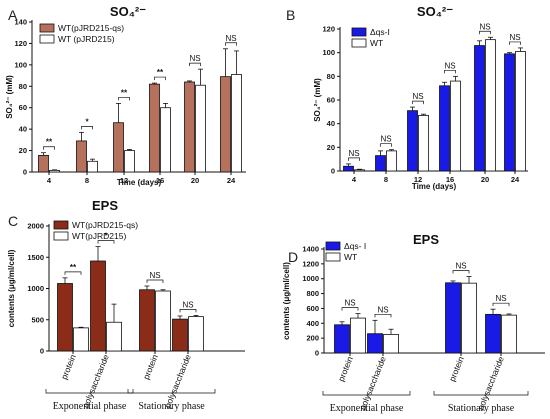 The image size is (550, 419). I want to click on x-tick-label: protein, so click(150, 367).